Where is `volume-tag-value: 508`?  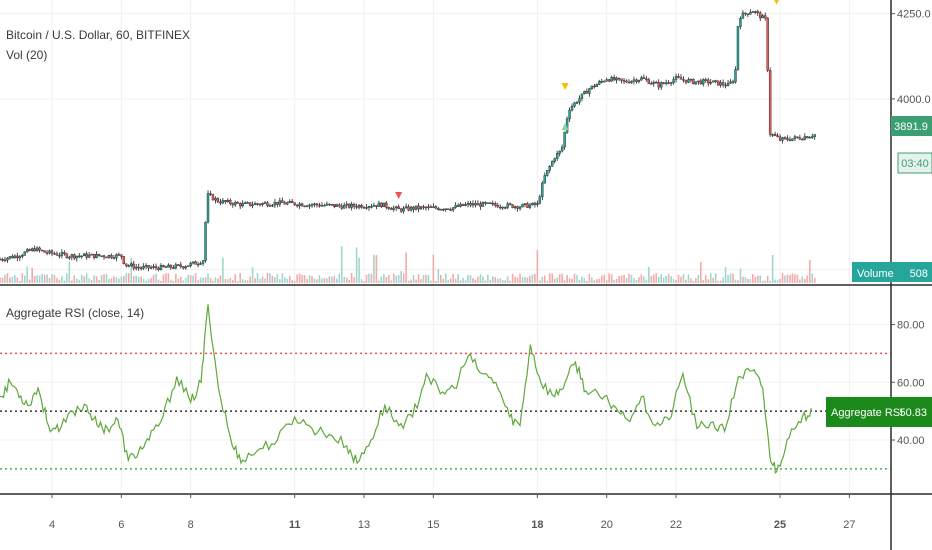 volume-tag-value: 508 is located at coordinates (919, 274).